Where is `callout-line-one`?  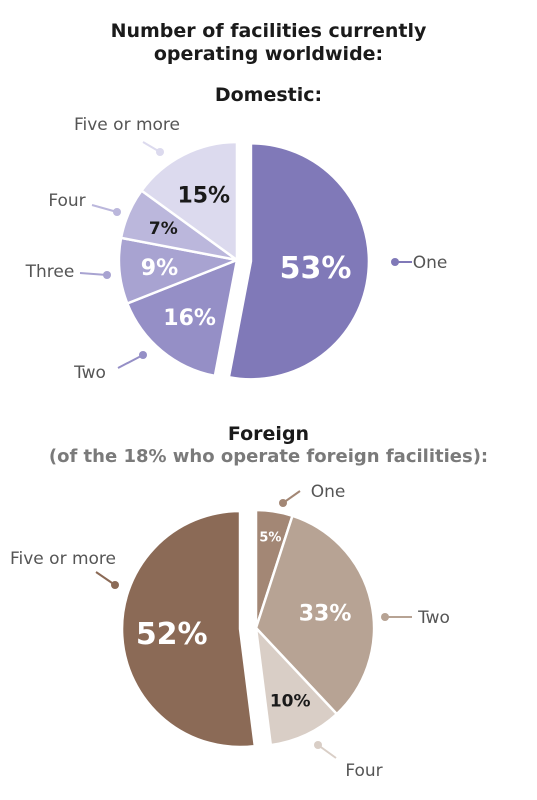 callout-line-one is located at coordinates (291, 497).